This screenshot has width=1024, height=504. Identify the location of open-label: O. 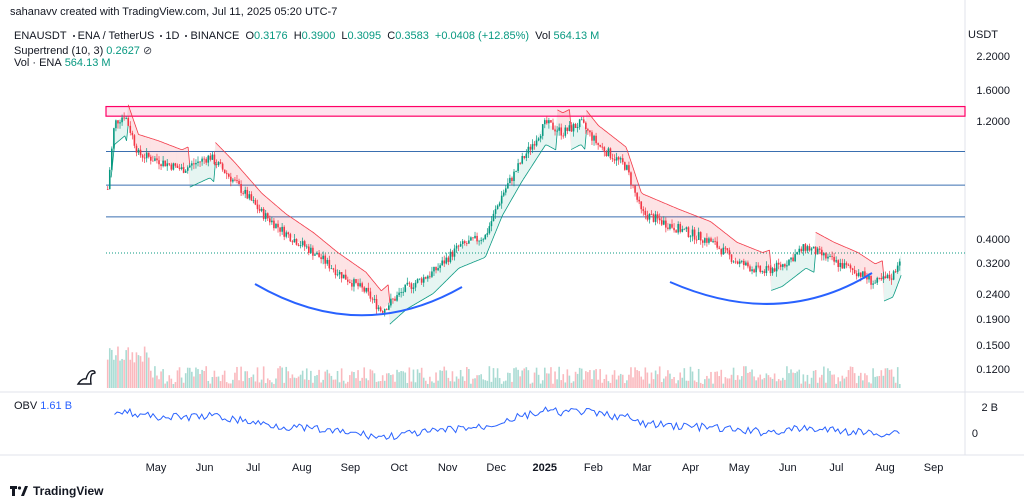
(249, 36).